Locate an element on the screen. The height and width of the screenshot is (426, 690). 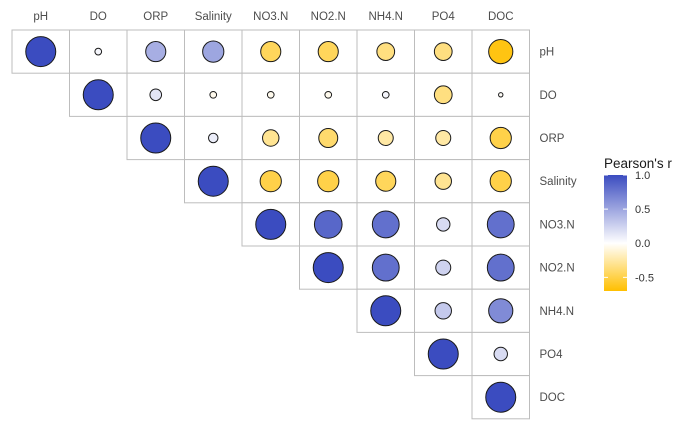
y-axis-tick-labels: pH DO ORP Salinity NO3.N NO2.N NH4.N PO4 DOC is located at coordinates (558, 226).